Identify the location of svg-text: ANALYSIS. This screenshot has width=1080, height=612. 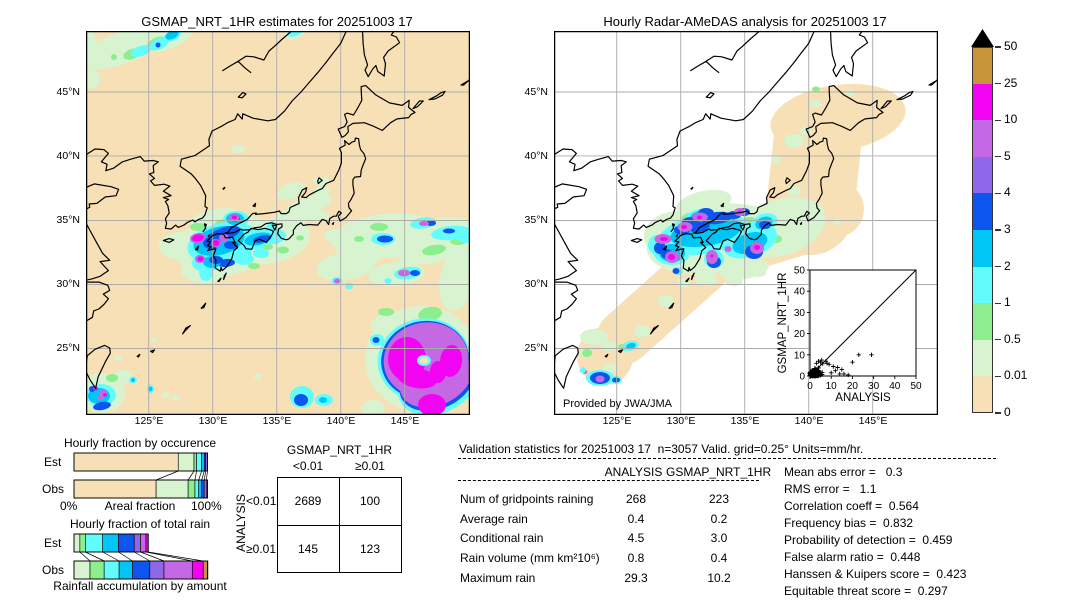
(863, 398).